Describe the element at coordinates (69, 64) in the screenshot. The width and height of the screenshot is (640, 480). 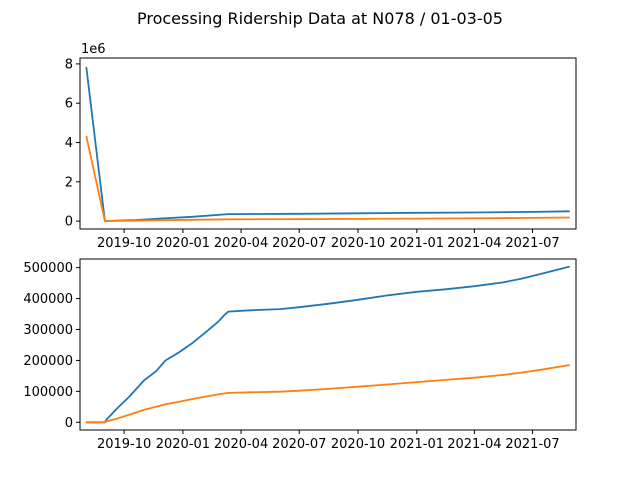
I see `top-y-tick-label: 8` at that location.